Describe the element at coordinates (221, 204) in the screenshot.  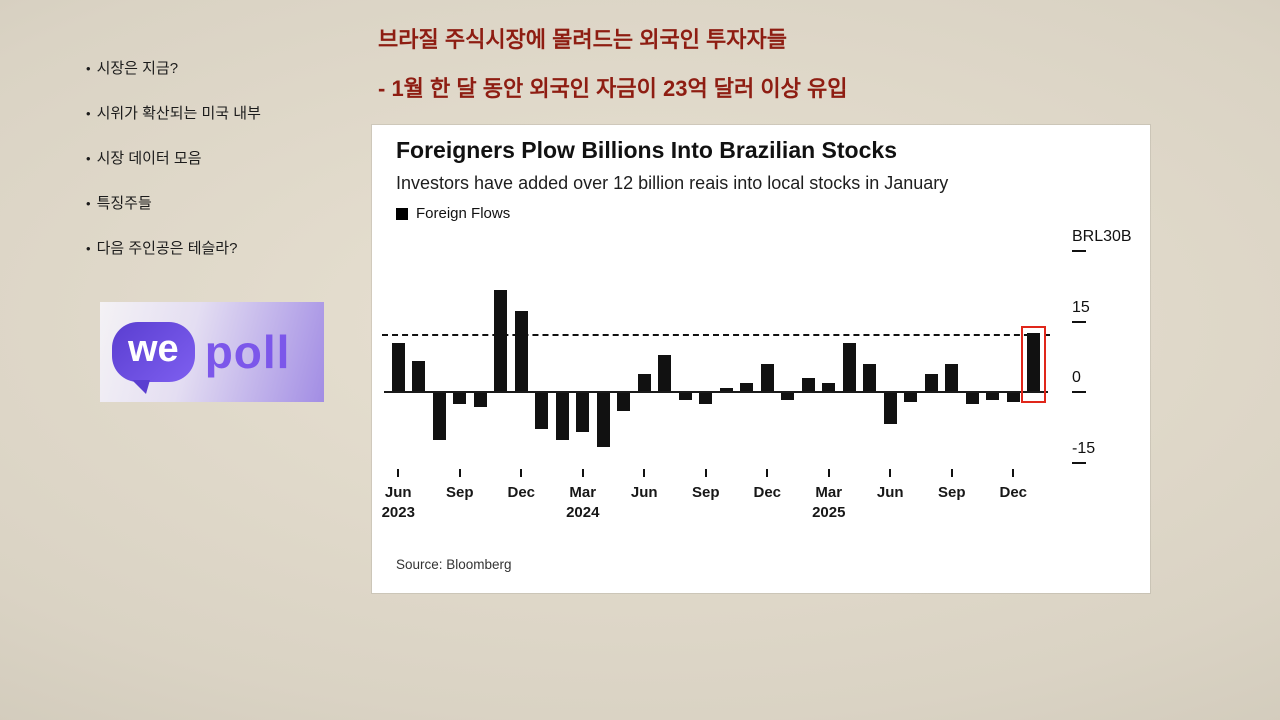
I see `sidebar-item: • 특징주들` at that location.